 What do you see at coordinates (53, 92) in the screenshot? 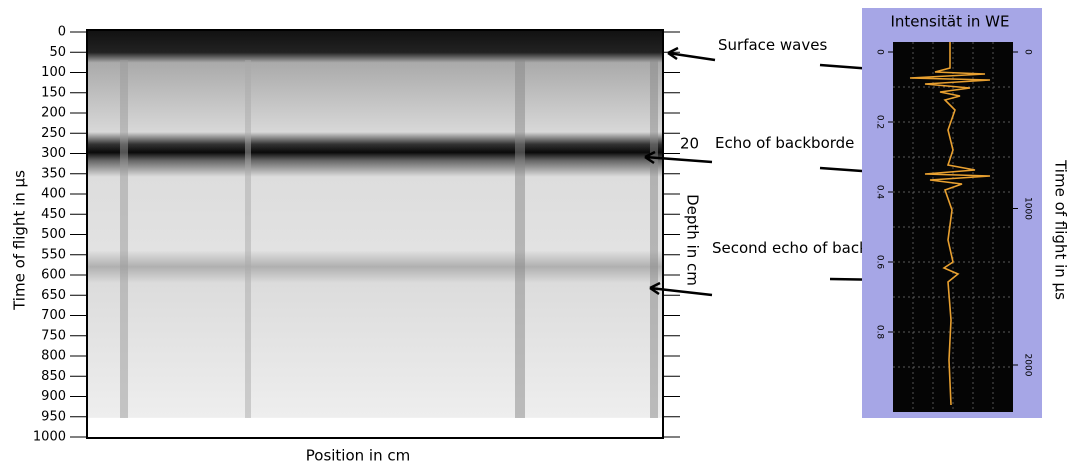
I see `y-tick-label: 150` at bounding box center [53, 92].